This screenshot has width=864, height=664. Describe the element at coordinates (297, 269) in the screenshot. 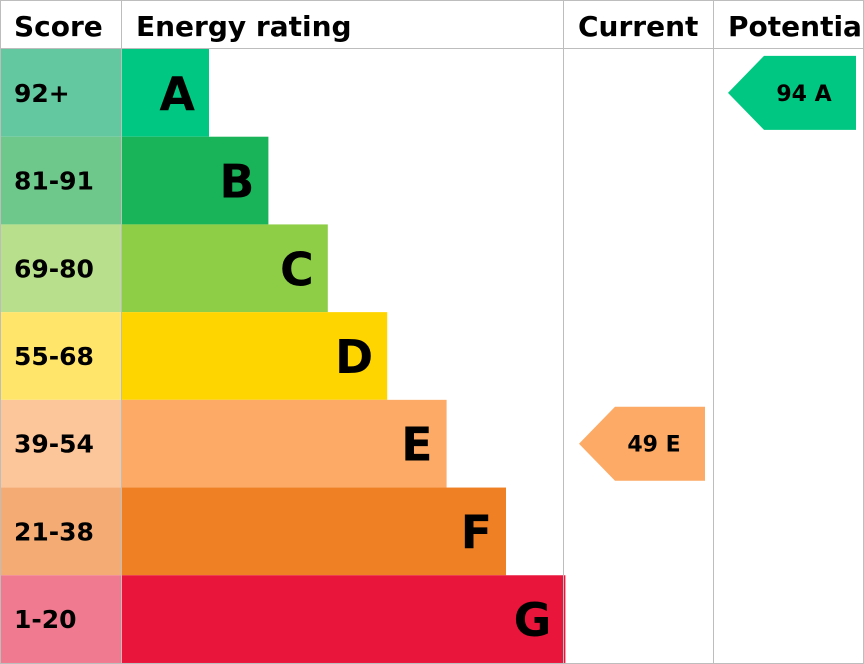

I see `rating-letter-c: C` at that location.